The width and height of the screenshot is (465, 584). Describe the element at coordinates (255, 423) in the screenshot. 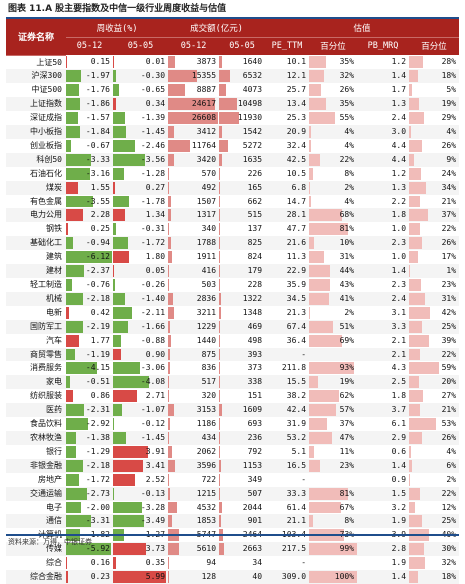

I see `cell-value: 693` at that location.